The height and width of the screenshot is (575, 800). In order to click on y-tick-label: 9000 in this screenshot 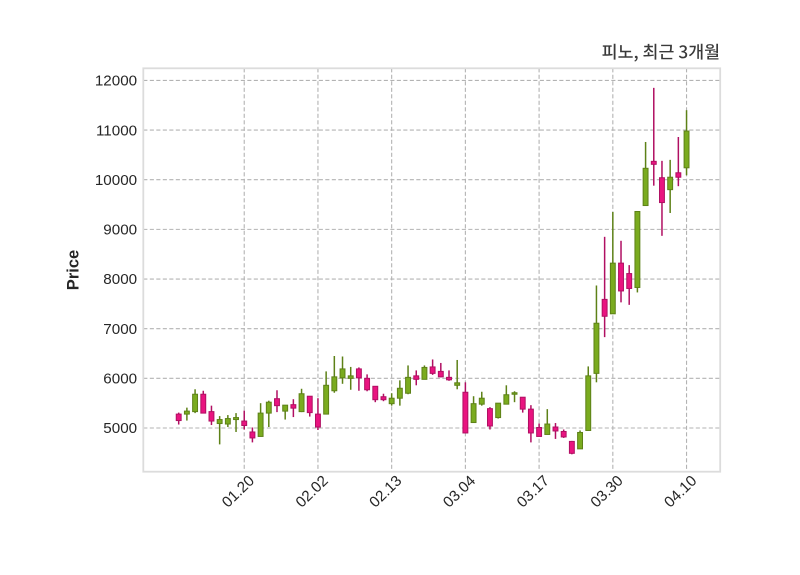, I will do `click(120, 230)`.